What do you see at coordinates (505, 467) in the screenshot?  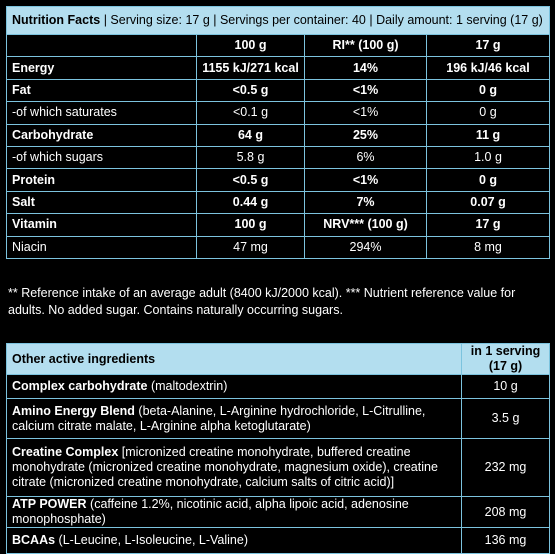 I see `ingredient-amount: 232 mg` at bounding box center [505, 467].